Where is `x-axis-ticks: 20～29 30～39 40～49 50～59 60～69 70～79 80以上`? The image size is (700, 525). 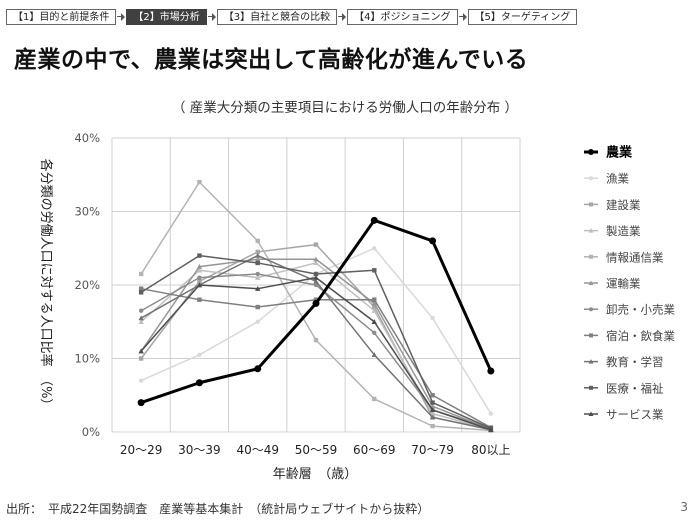
x-axis-ticks: 20～29 30～39 40～49 50～59 60～69 70～79 80以上 is located at coordinates (315, 450).